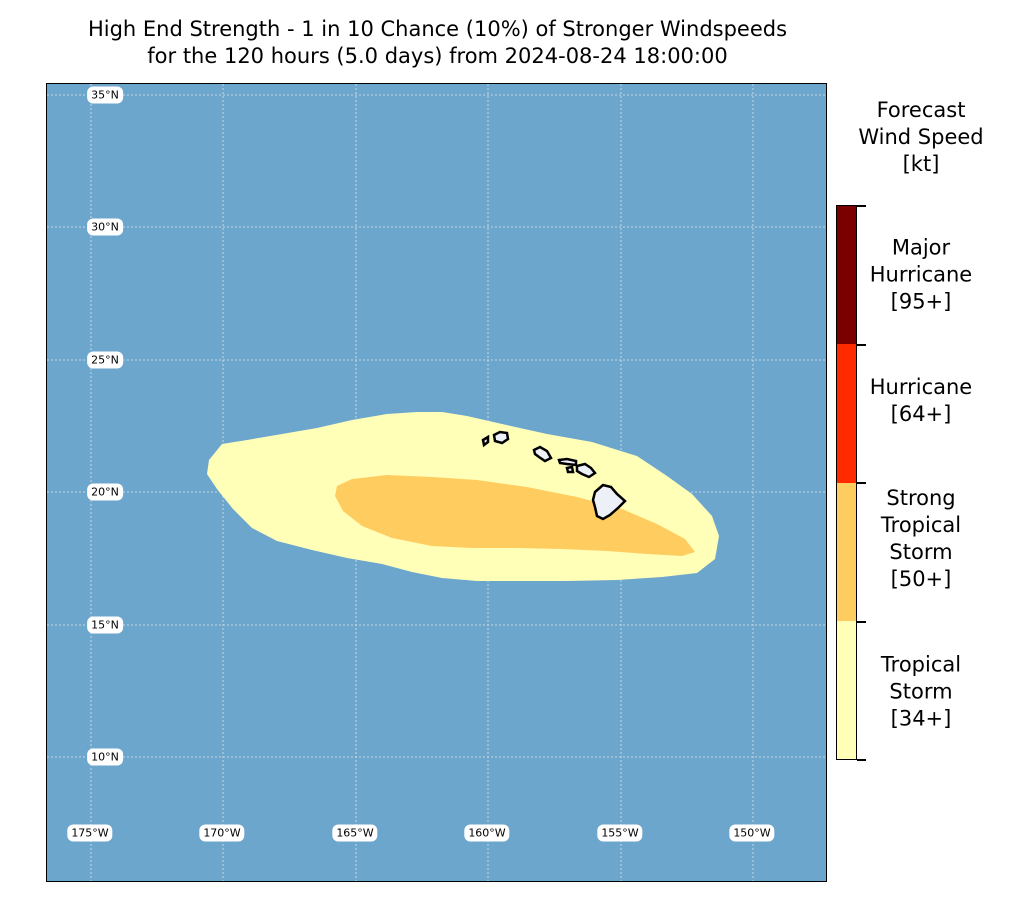 The image size is (1015, 903). I want to click on lon-label-165w: 165°W, so click(355, 833).